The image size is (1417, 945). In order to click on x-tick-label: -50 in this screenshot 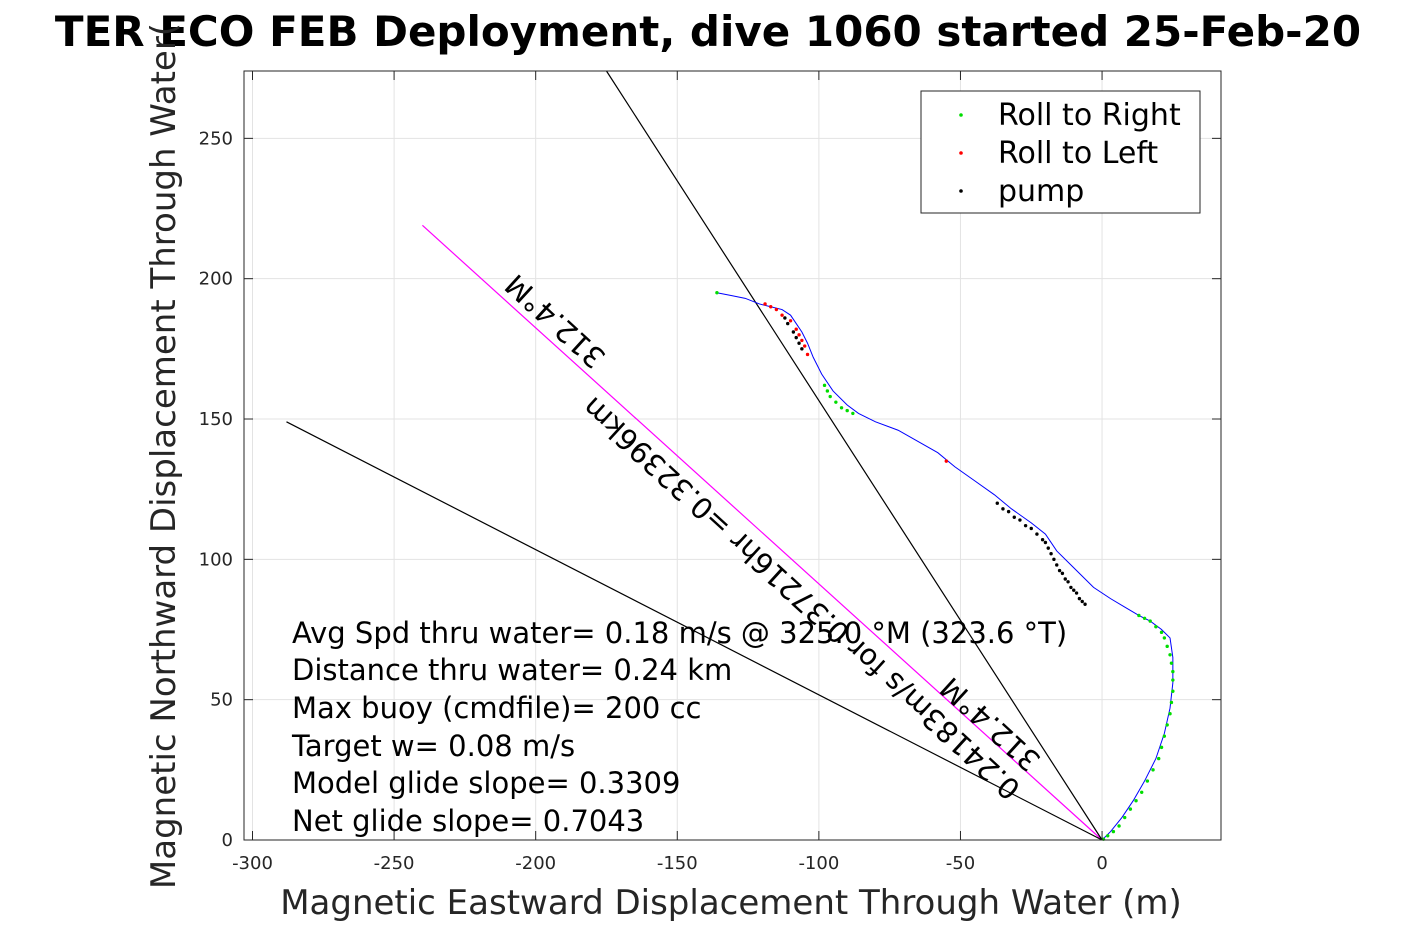, I will do `click(960, 863)`.